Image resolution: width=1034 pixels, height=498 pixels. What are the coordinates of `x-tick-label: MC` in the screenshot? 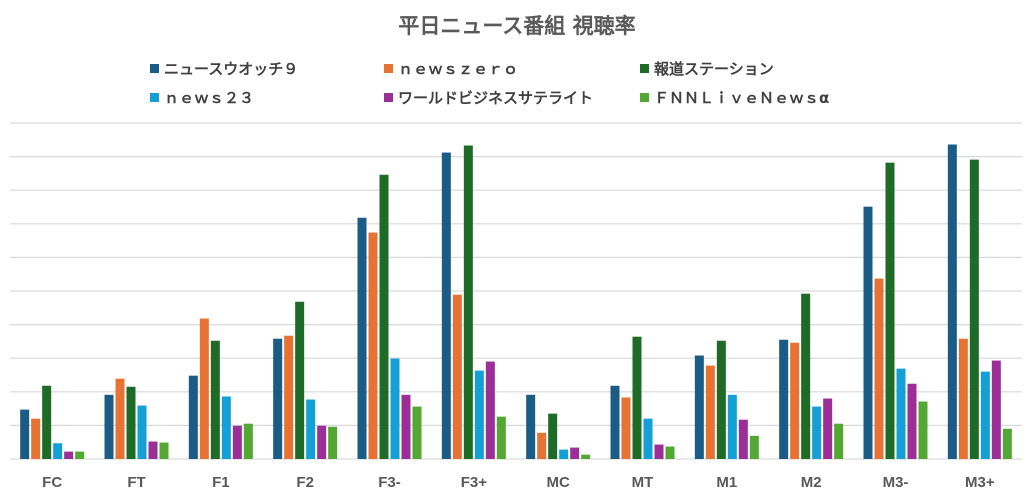 It's located at (558, 482).